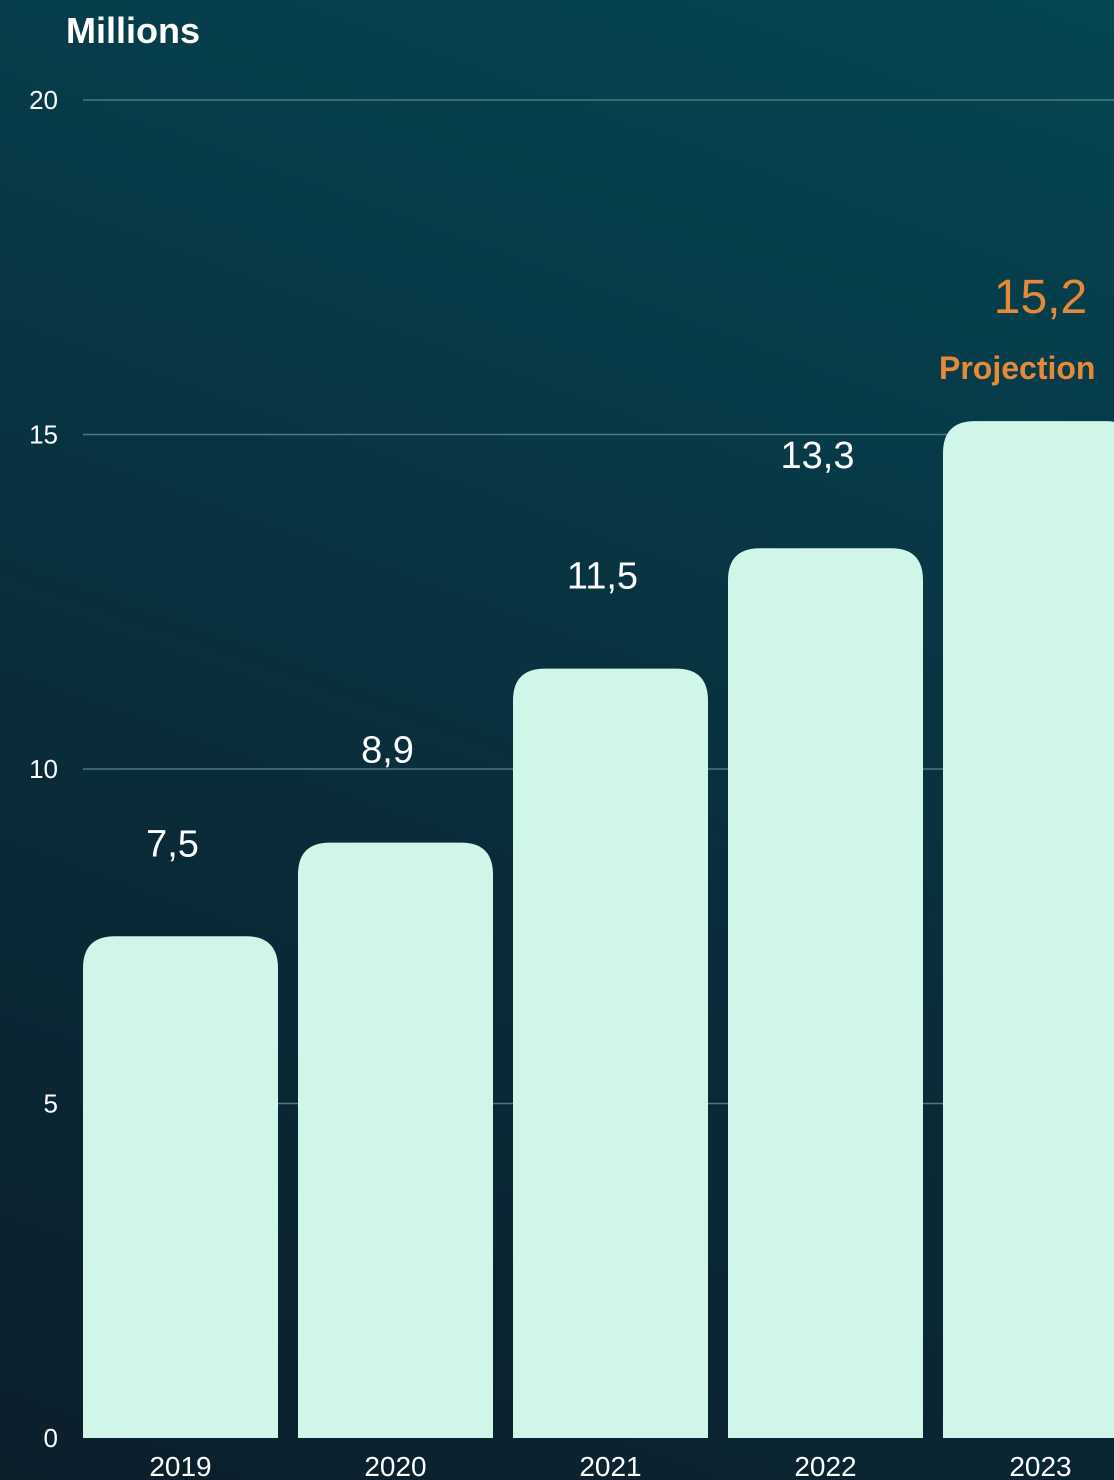  What do you see at coordinates (1028, 929) in the screenshot?
I see `bar-2023` at bounding box center [1028, 929].